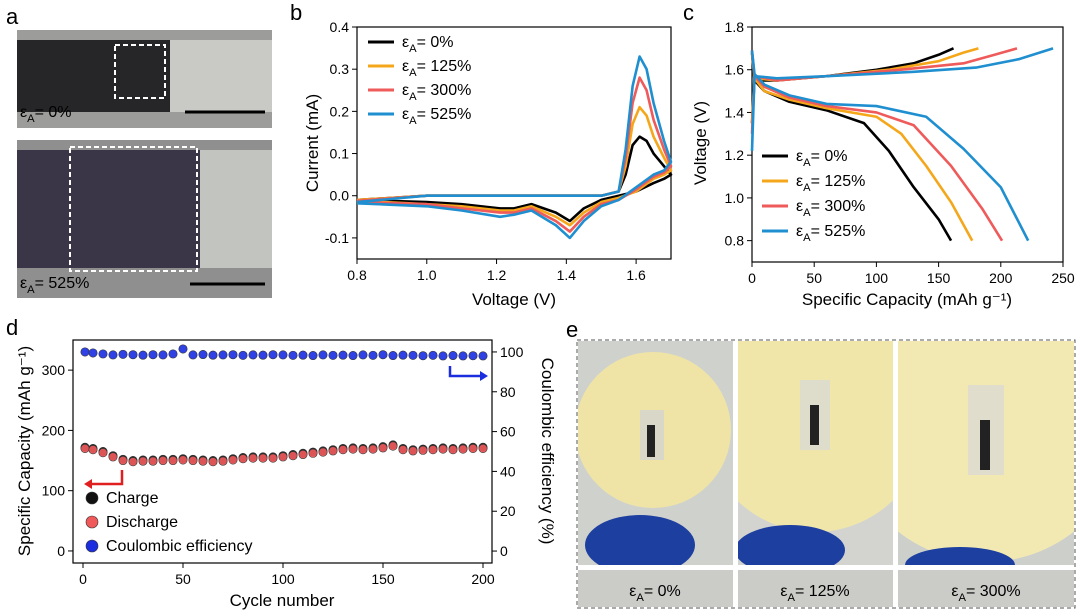 The width and height of the screenshot is (1080, 616). What do you see at coordinates (144, 79) in the screenshot?
I see `photo-a1` at bounding box center [144, 79].